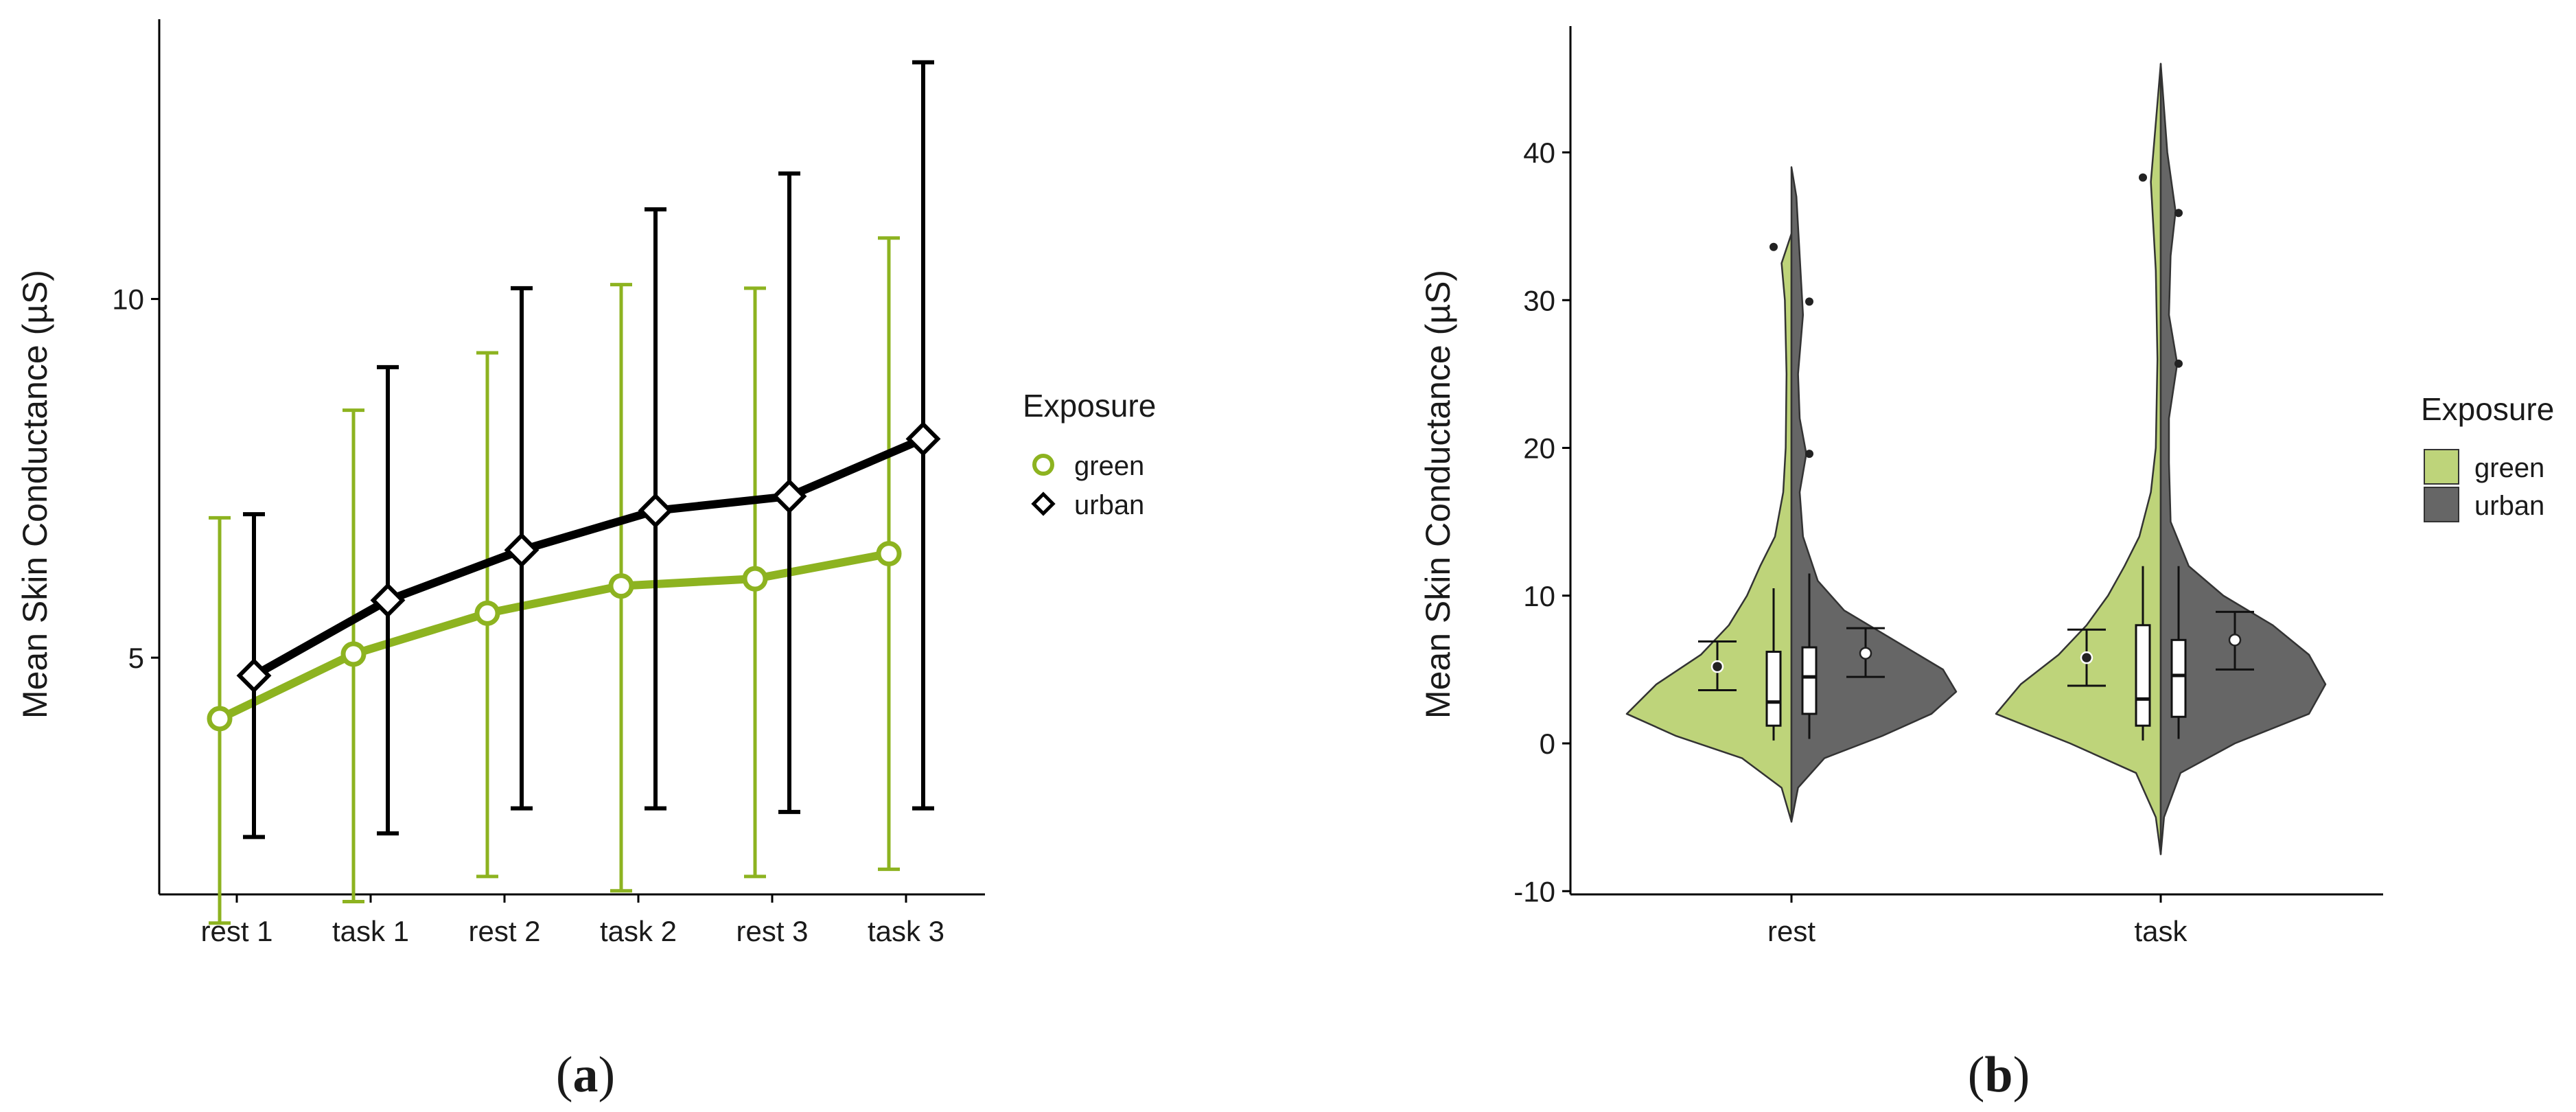 The image size is (2576, 1112). Describe the element at coordinates (1043, 503) in the screenshot. I see `legend-marker-urban` at that location.